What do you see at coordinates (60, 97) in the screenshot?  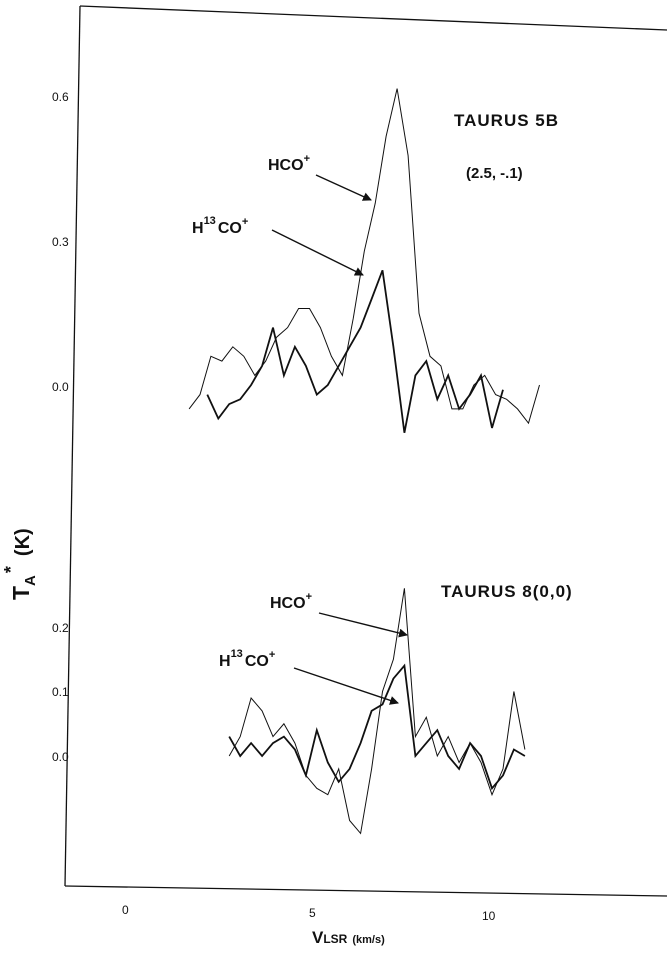 I see `upper-ytick-0.6: 0.6` at bounding box center [60, 97].